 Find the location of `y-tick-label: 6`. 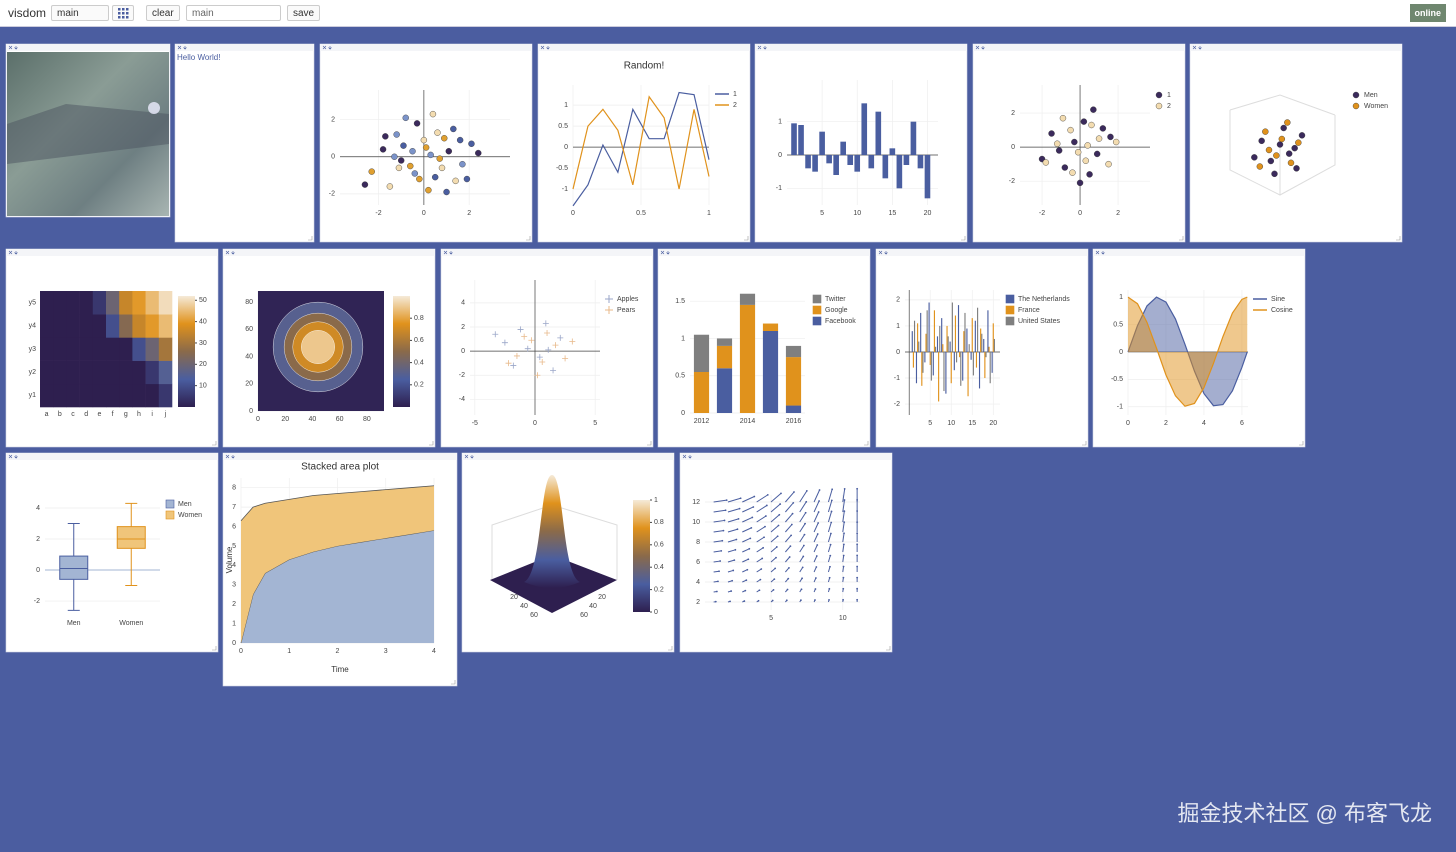

y-tick-label: 6 is located at coordinates (698, 562).